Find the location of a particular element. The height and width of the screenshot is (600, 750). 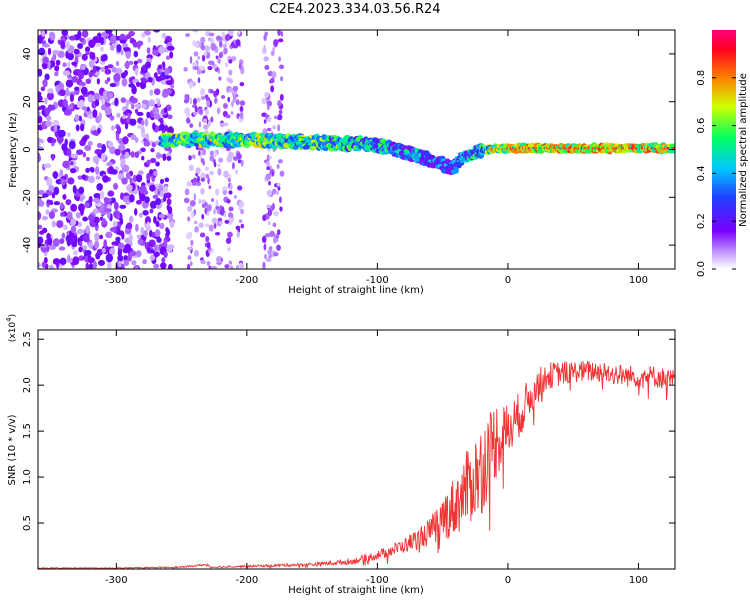

spectrogram-y-tick-label: -40 is located at coordinates (27, 245).